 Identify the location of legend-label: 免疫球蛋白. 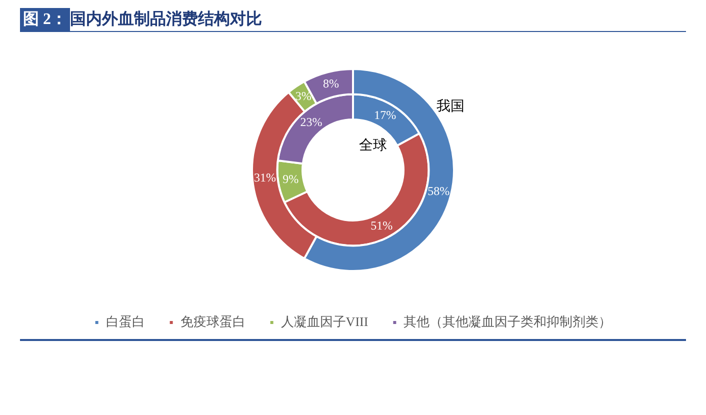
(213, 321).